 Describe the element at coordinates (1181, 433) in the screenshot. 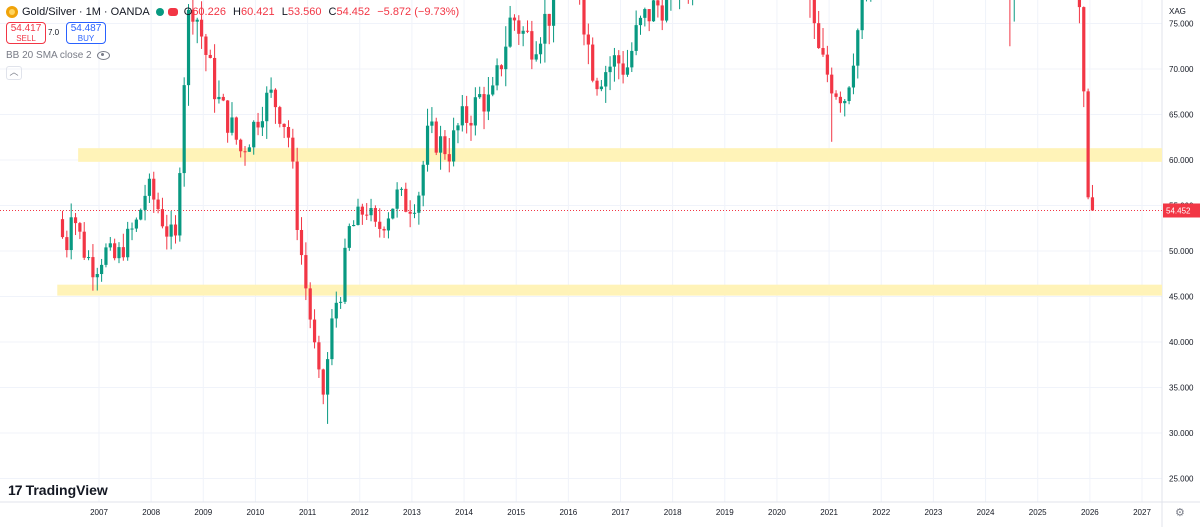

I see `y-tick-label: 30.000` at that location.